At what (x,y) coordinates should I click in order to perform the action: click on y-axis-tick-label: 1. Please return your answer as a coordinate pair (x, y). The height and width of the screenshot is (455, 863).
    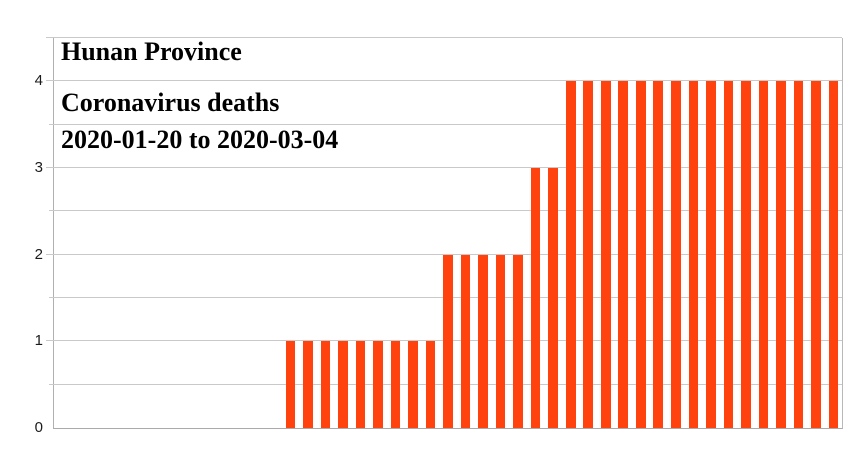
    Looking at the image, I should click on (38, 340).